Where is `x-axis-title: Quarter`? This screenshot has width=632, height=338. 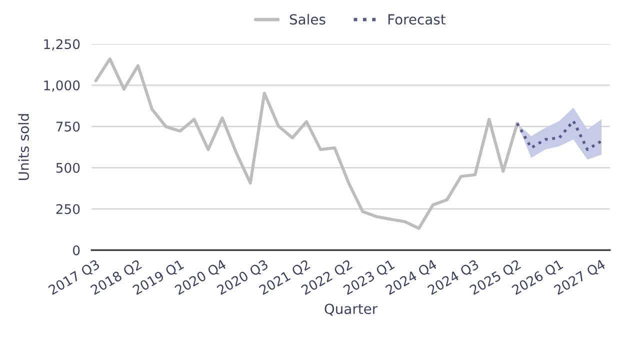 x-axis-title: Quarter is located at coordinates (351, 310).